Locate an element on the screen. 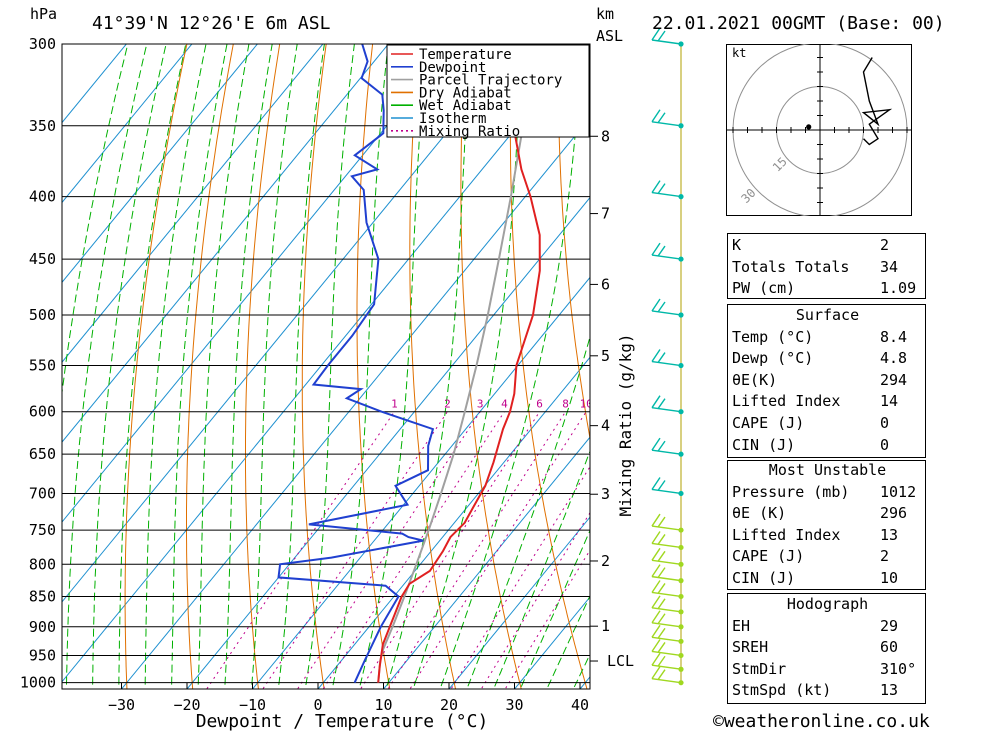  legend-label: Parcel Trajectory is located at coordinates (490, 81).